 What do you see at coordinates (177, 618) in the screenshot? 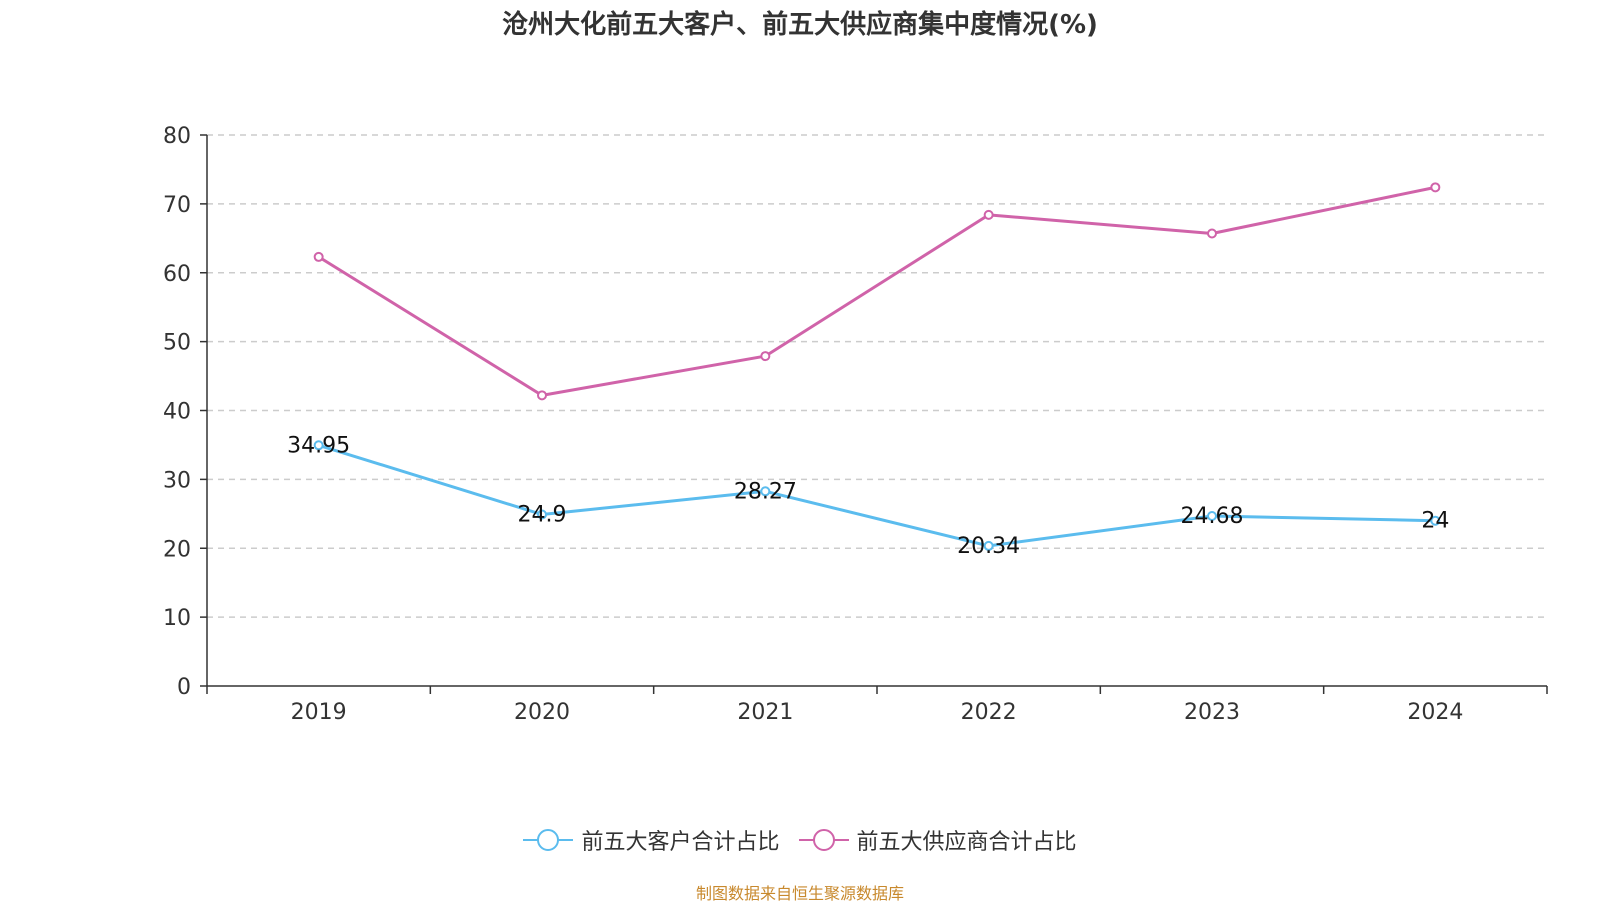
I see `y-tick-label: 10` at bounding box center [177, 618].